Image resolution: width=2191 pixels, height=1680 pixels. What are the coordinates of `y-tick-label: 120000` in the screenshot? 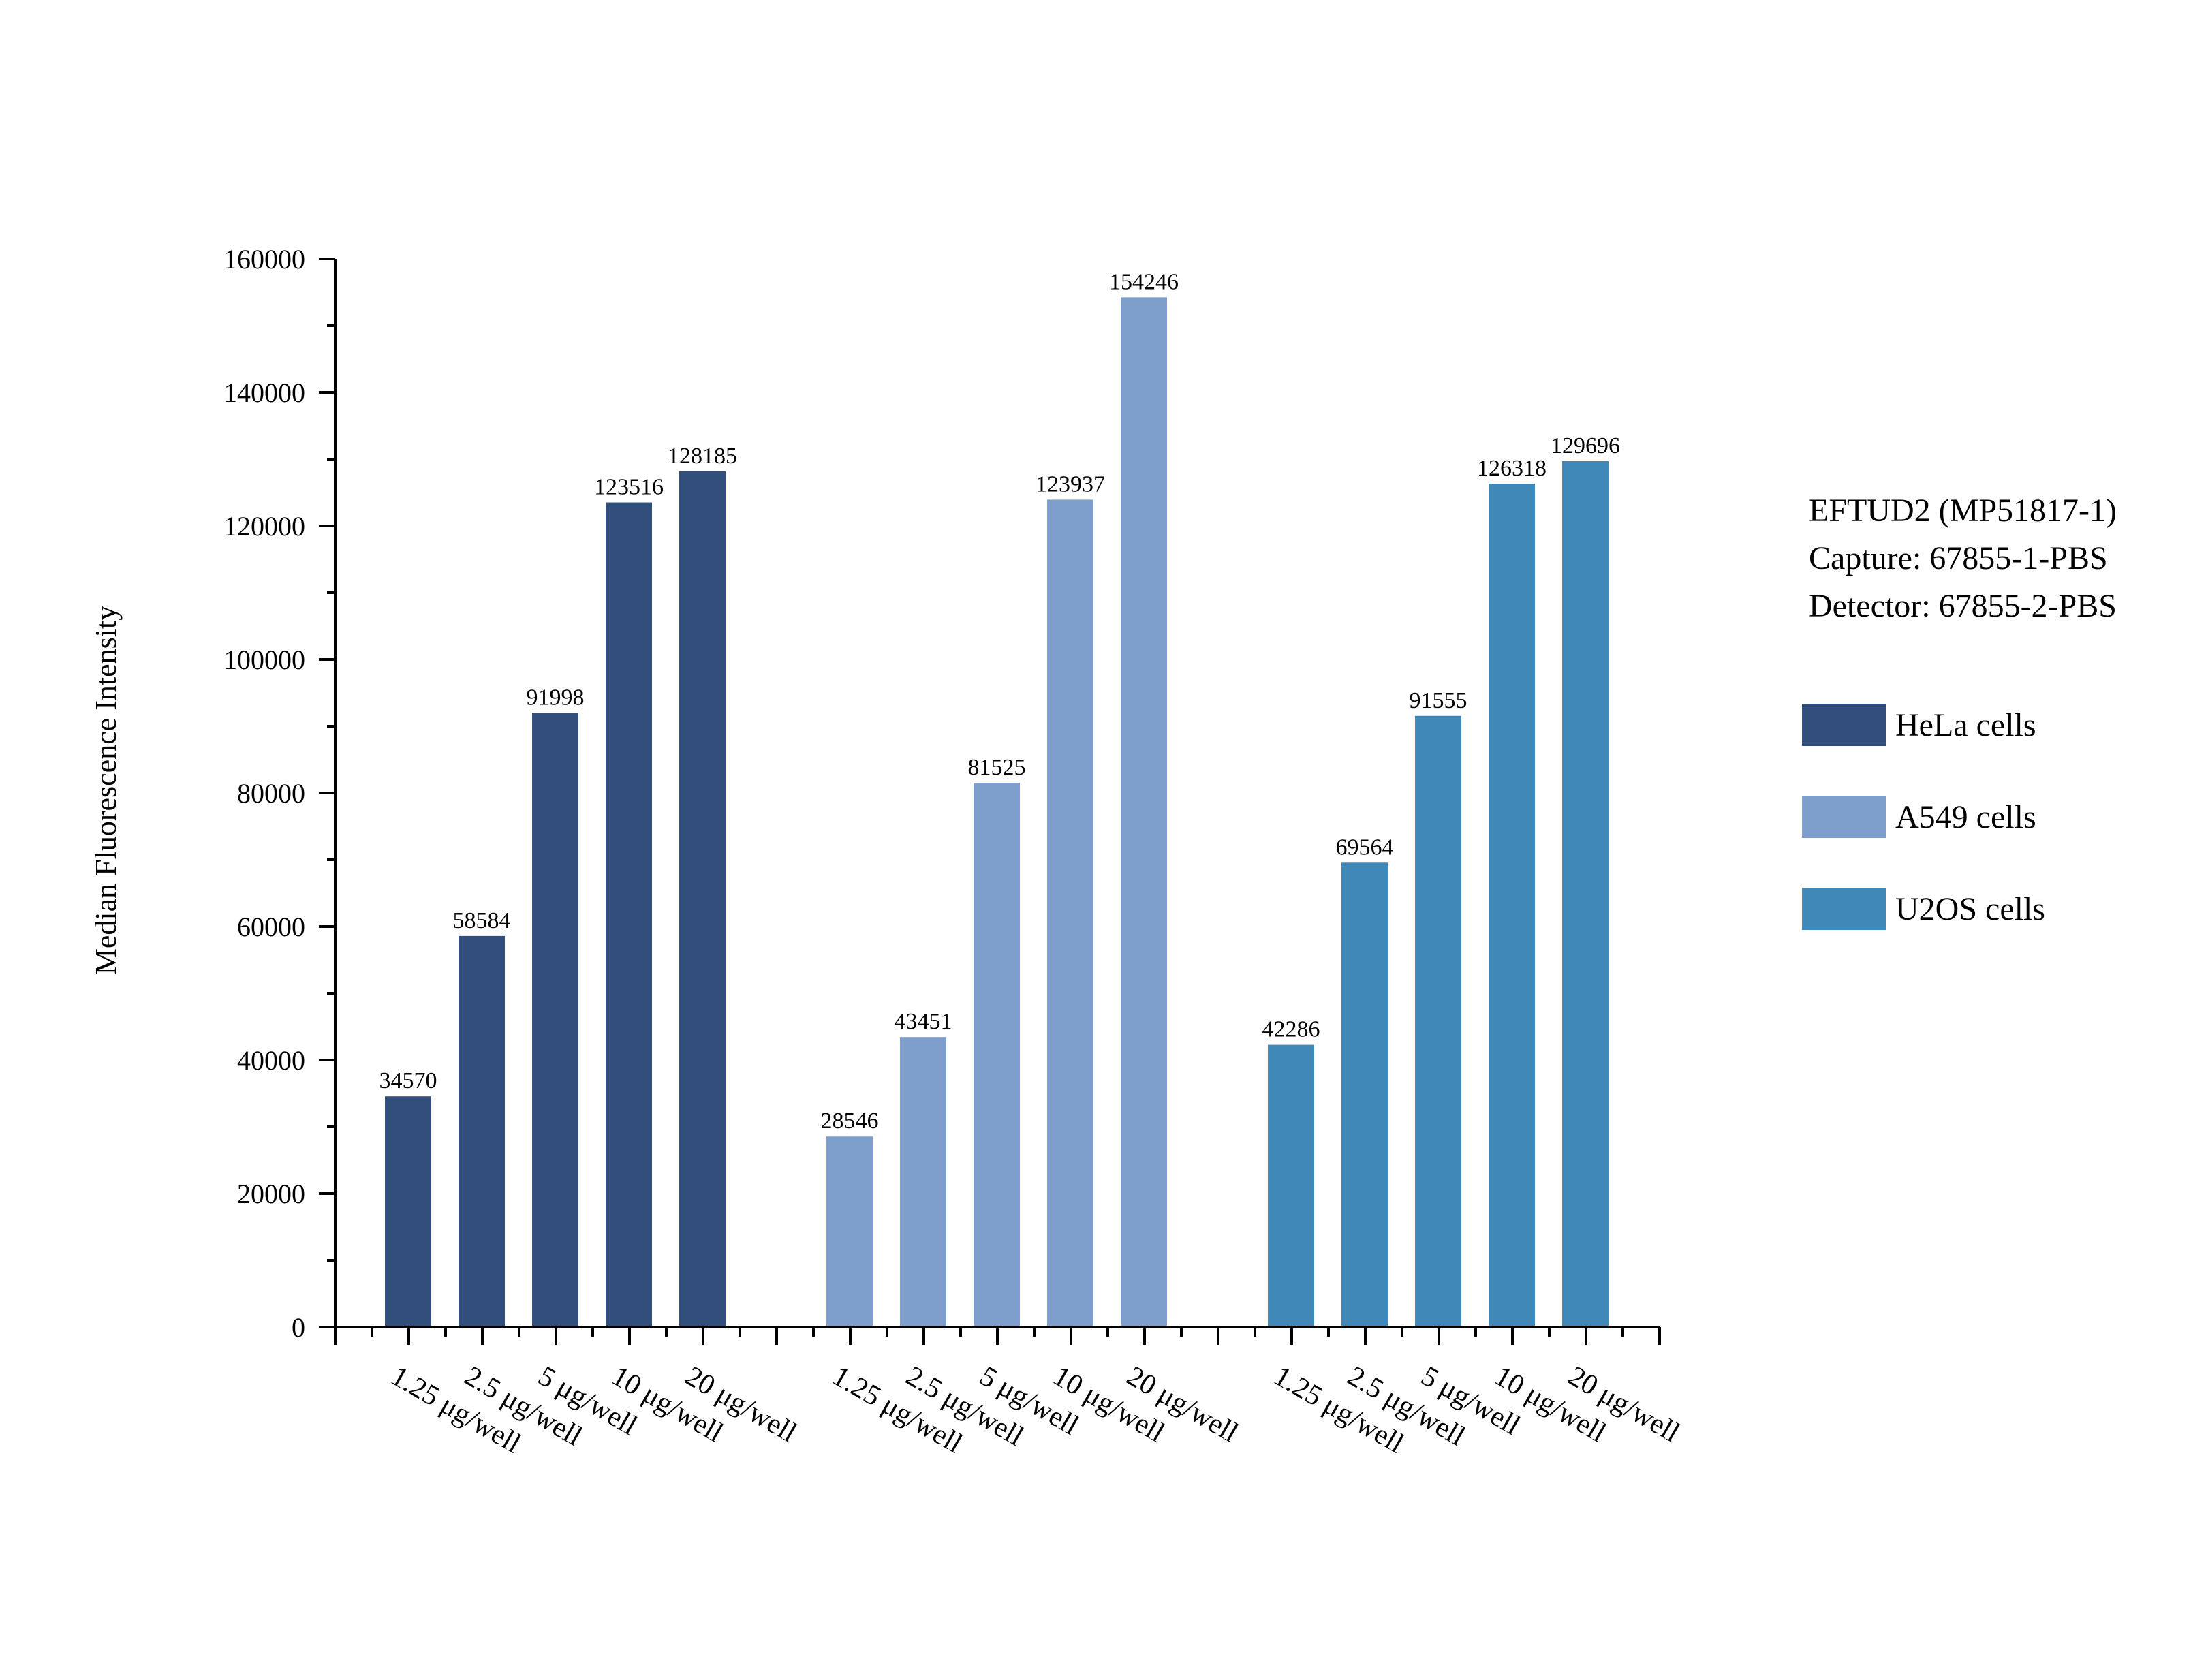 It's located at (264, 526).